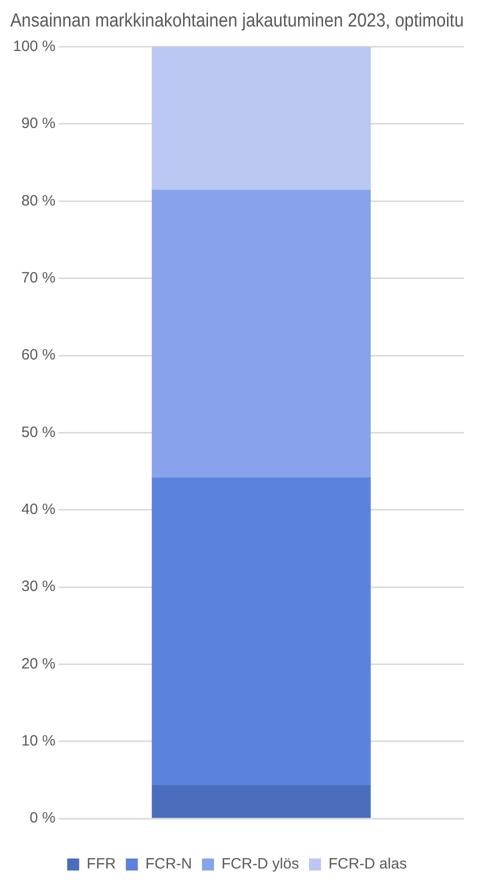 Image resolution: width=484 pixels, height=892 pixels. I want to click on legend-label: FCR-N, so click(168, 864).